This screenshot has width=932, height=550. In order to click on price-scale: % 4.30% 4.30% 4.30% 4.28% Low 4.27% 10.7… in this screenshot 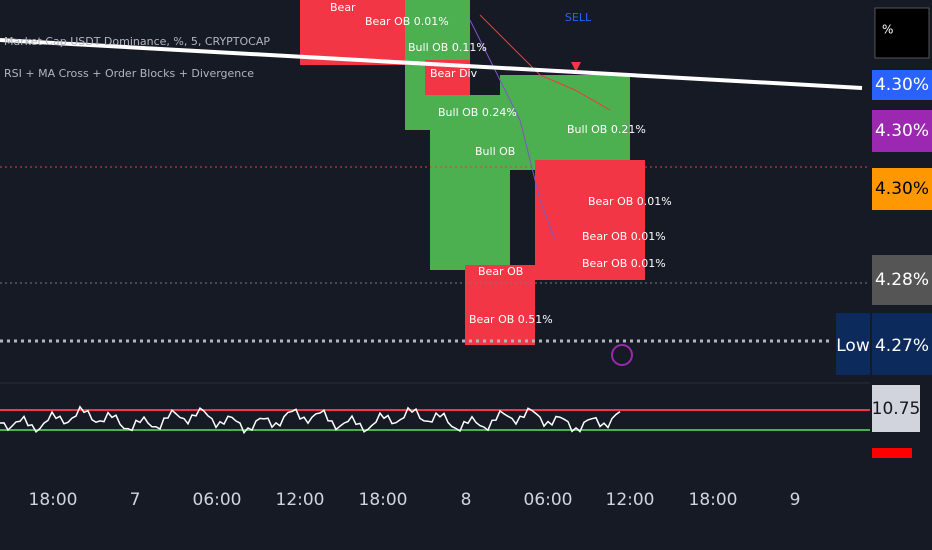, I will do `click(884, 232)`.